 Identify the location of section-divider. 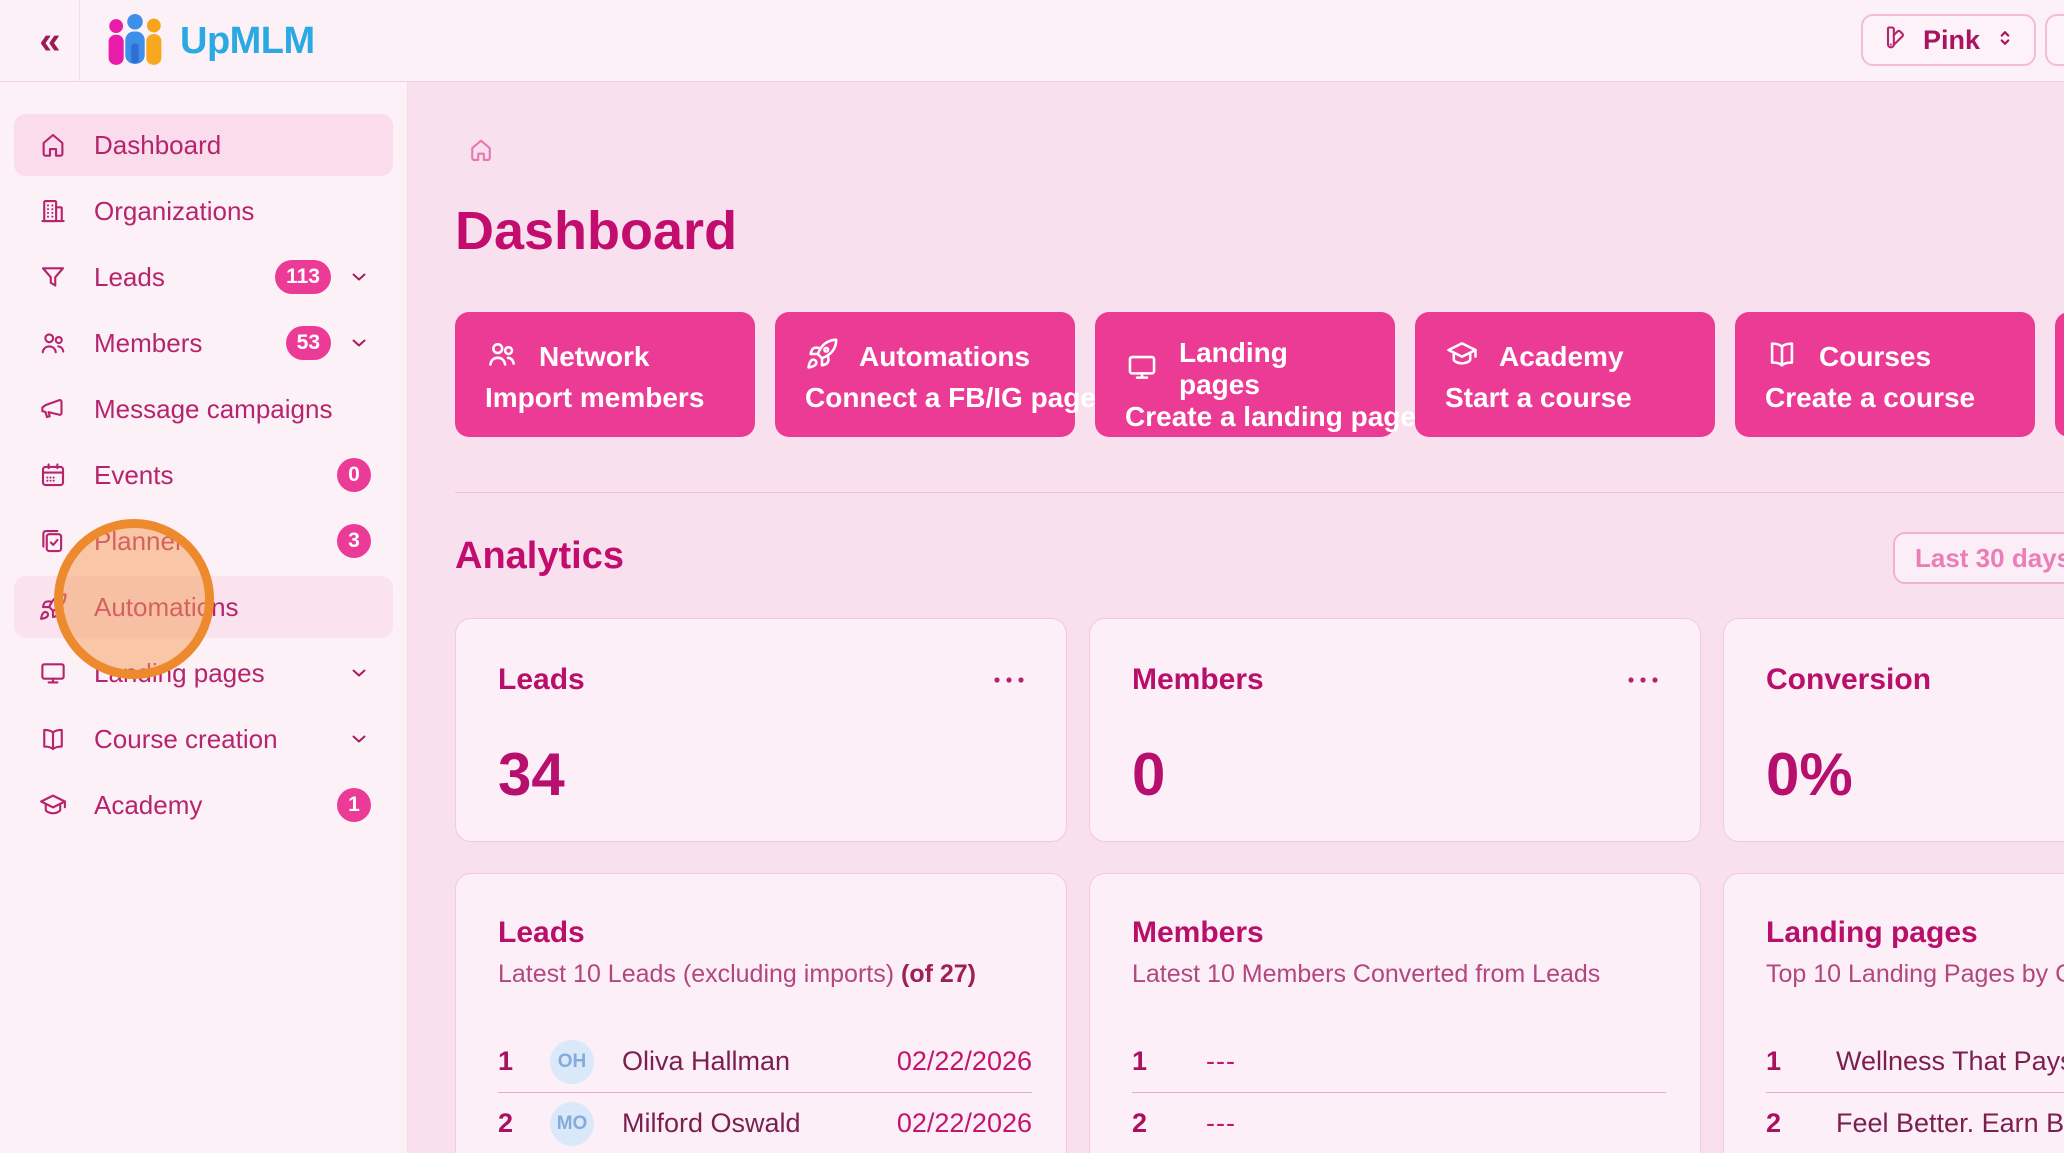
(1259, 492).